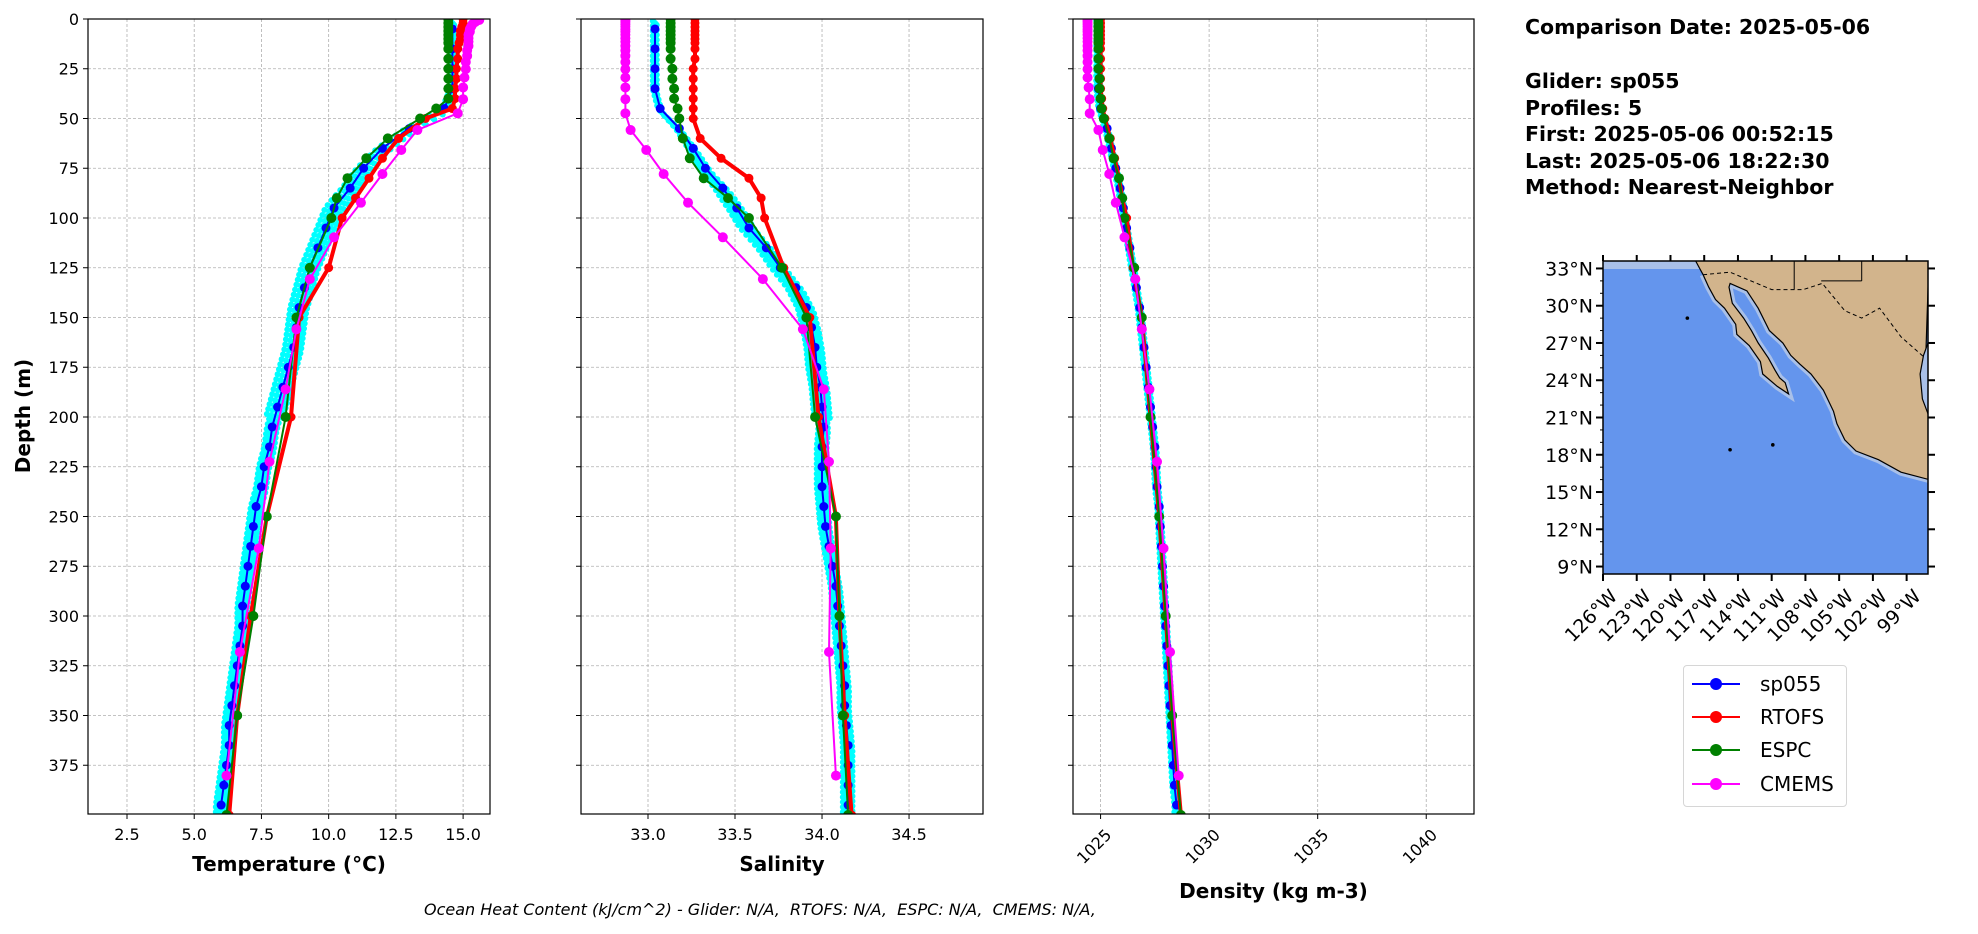  I want to click on y-tick-label: 25, so click(69, 69).